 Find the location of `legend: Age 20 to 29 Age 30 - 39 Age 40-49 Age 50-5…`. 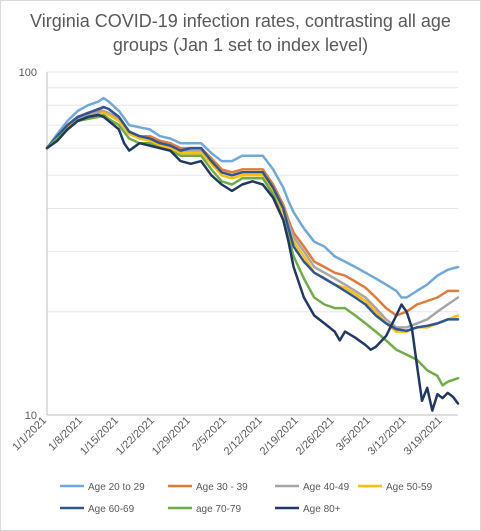

legend: Age 20 to 29 Age 30 - 39 Age 40-49 Age 50-5… is located at coordinates (246, 498).